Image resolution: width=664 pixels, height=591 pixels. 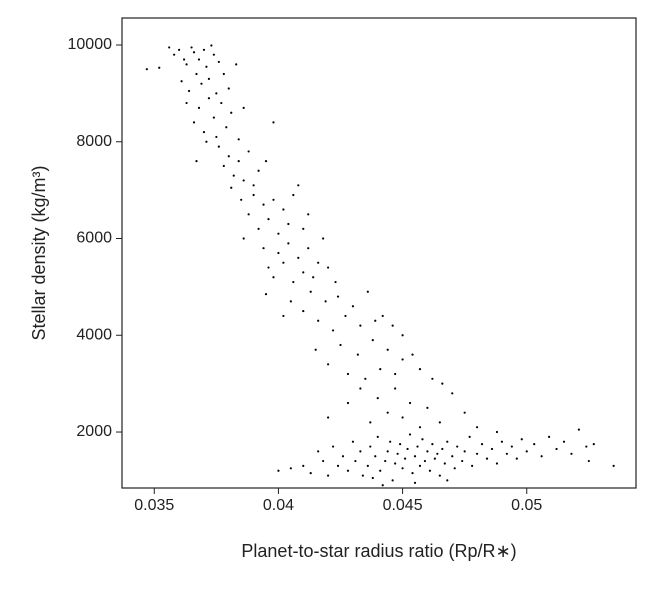 I want to click on x-tick-label: 0.05, so click(x=526, y=505).